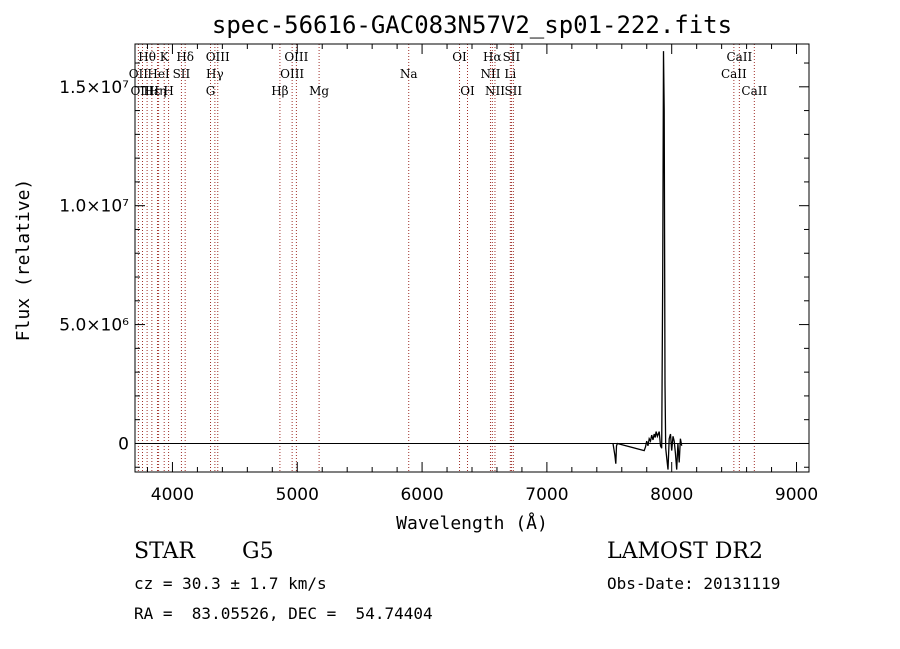 Image resolution: width=900 pixels, height=649 pixels. I want to click on marker-label: Hη, so click(158, 91).